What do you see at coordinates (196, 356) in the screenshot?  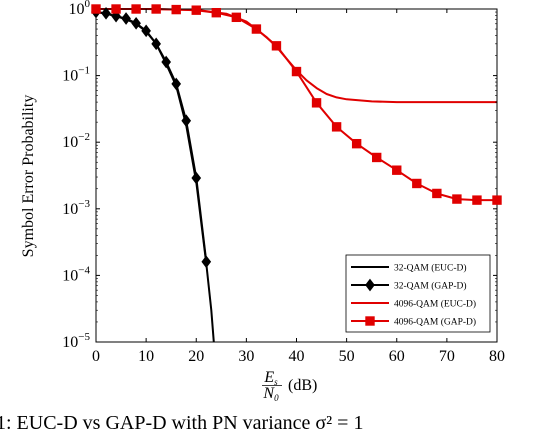 I see `x-tick-label: 20` at bounding box center [196, 356].